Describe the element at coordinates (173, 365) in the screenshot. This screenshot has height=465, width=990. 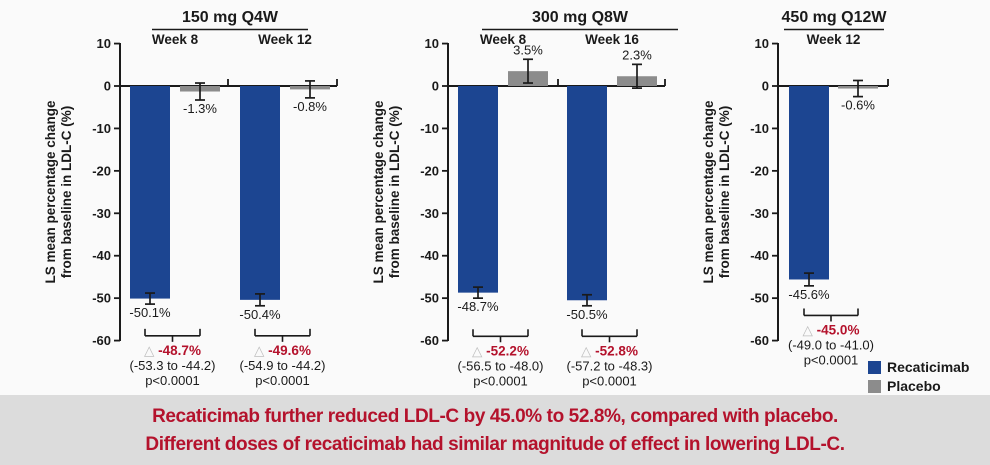
I see `difference-ci: (-53.3 to -44.2)` at that location.